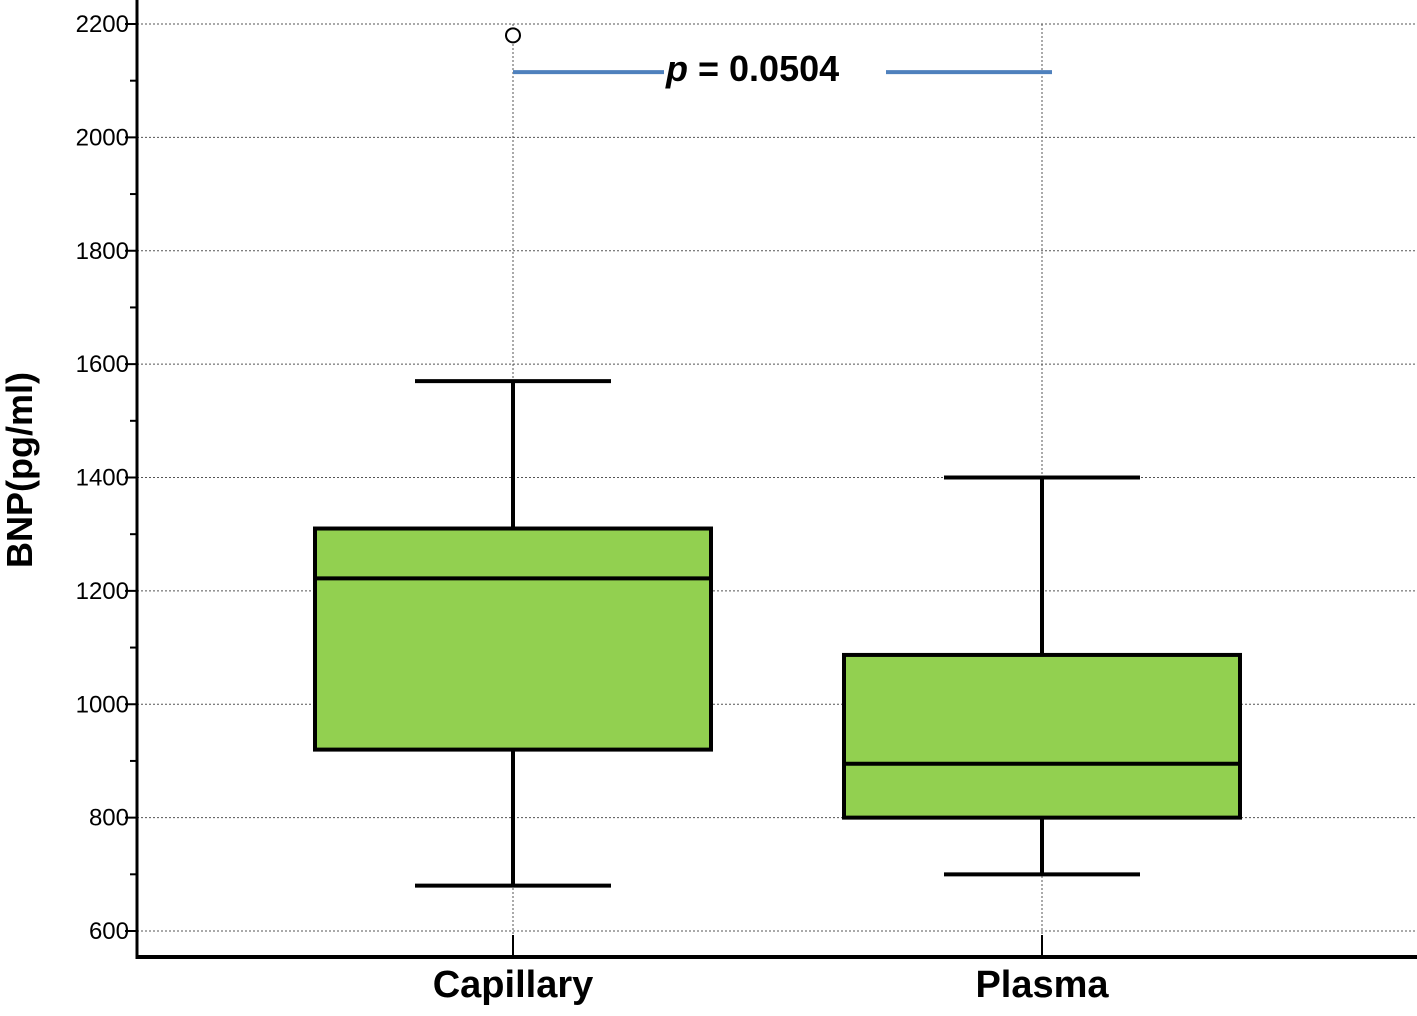 Image resolution: width=1417 pixels, height=1016 pixels. I want to click on outlier-point, so click(513, 35).